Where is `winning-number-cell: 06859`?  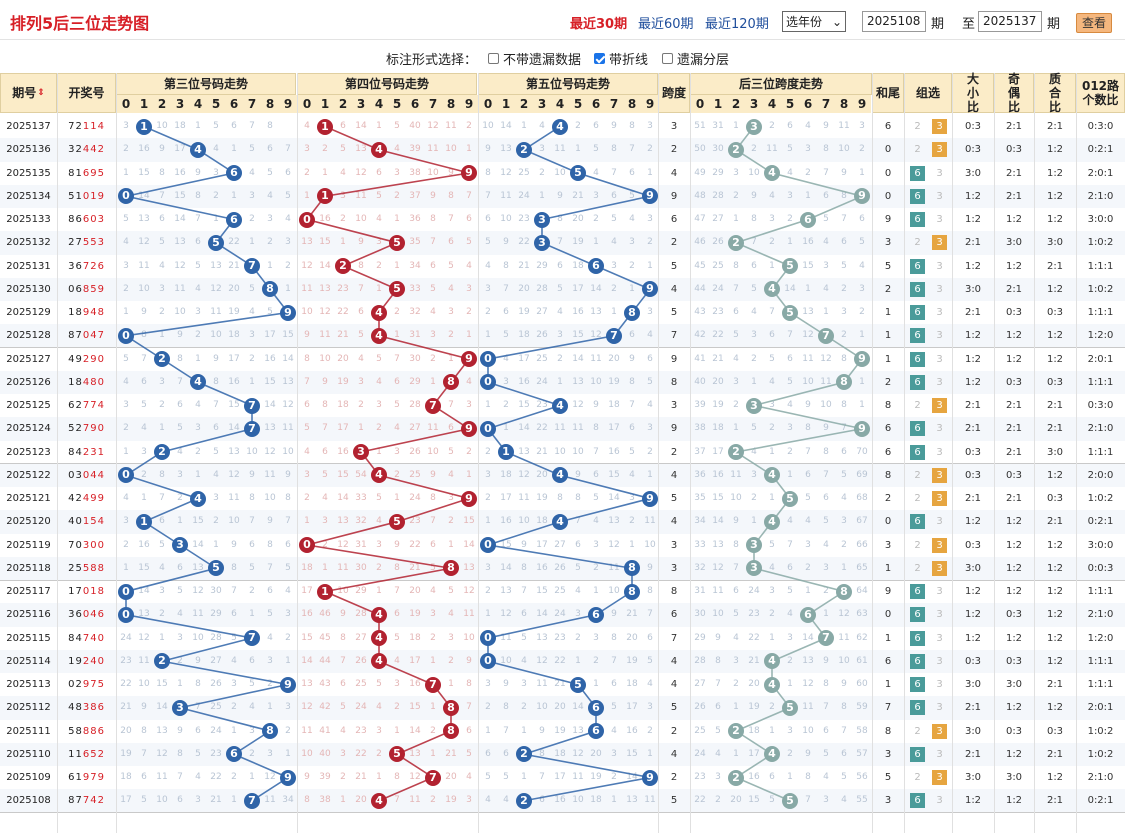 winning-number-cell: 06859 is located at coordinates (86, 289).